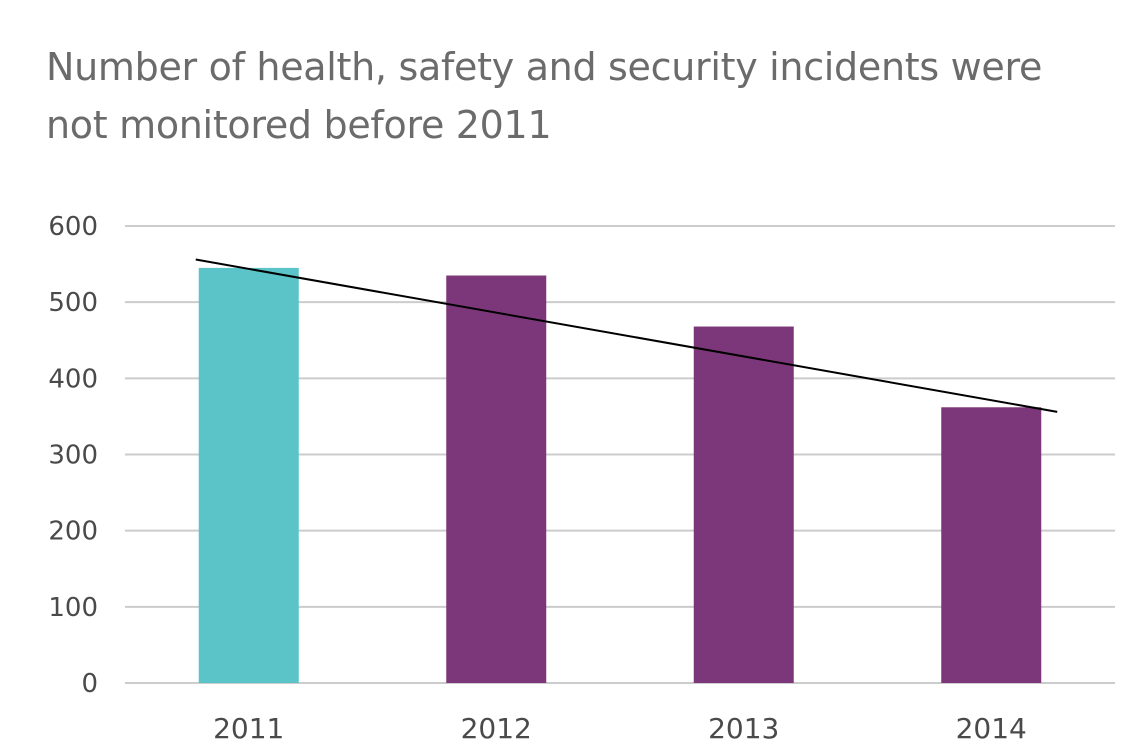 The width and height of the screenshot is (1144, 744). I want to click on y-tick-label-200: 200, so click(73, 532).